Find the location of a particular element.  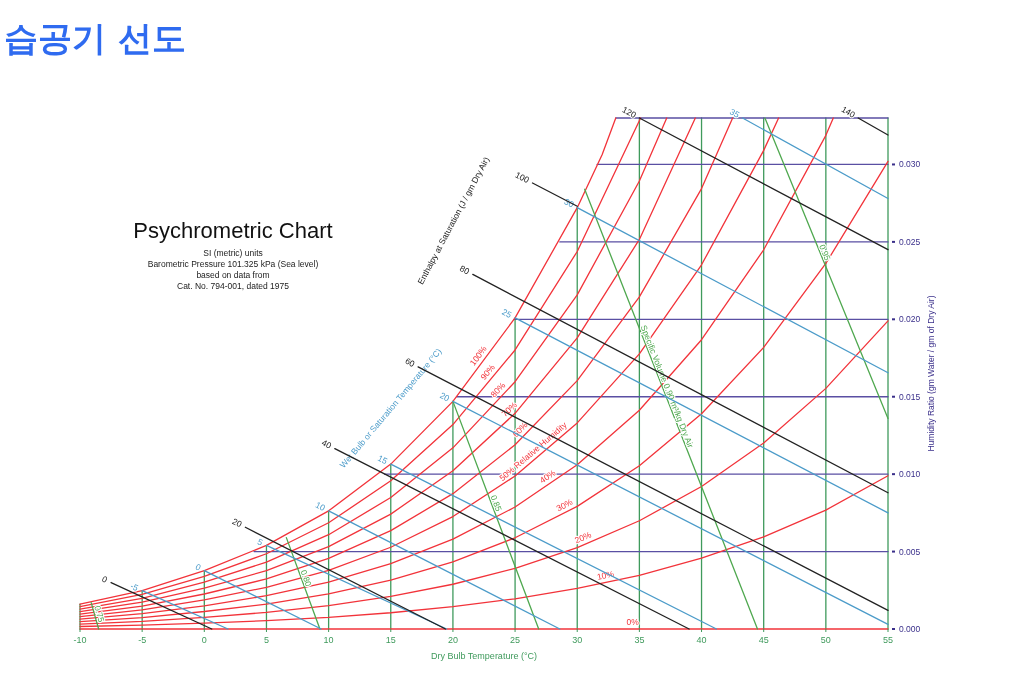

x-tick-label: 5 is located at coordinates (266, 640).